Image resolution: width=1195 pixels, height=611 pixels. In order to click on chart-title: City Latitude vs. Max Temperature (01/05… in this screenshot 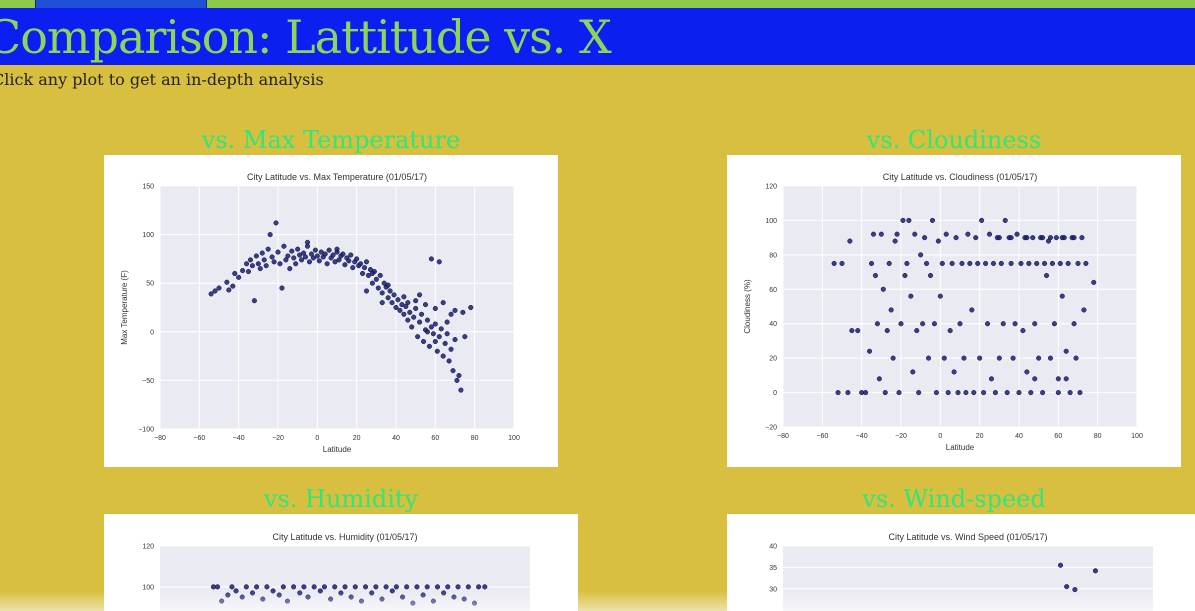, I will do `click(337, 177)`.